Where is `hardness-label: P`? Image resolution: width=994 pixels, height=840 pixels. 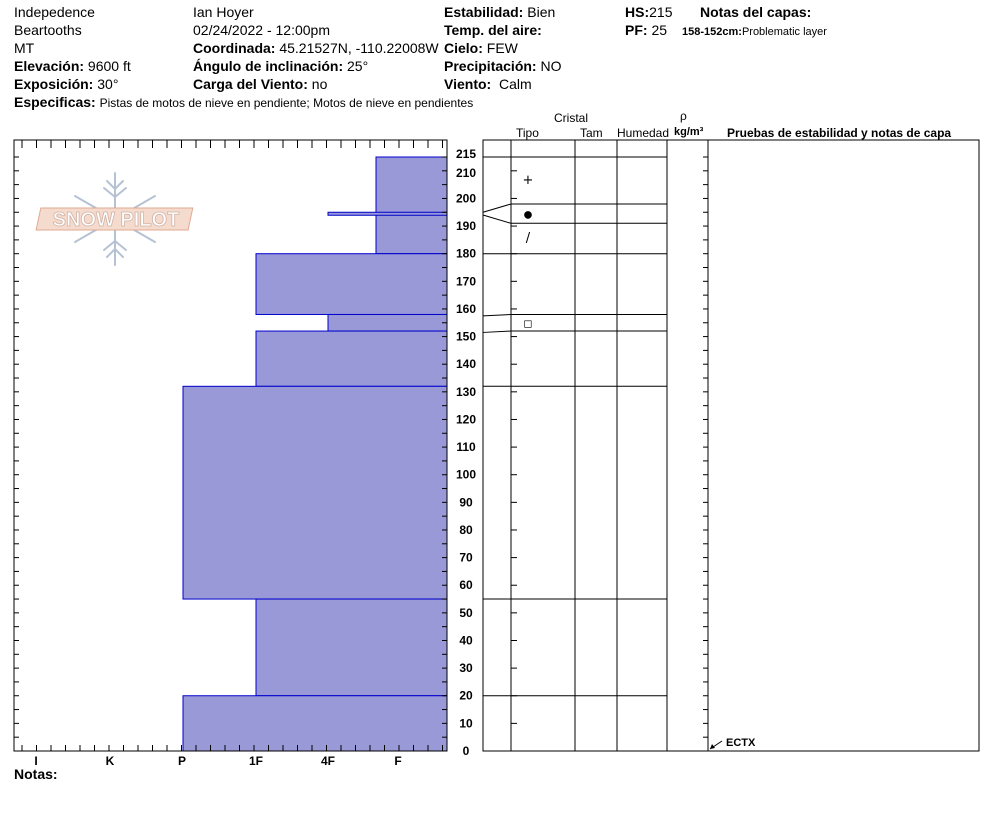 hardness-label: P is located at coordinates (182, 761).